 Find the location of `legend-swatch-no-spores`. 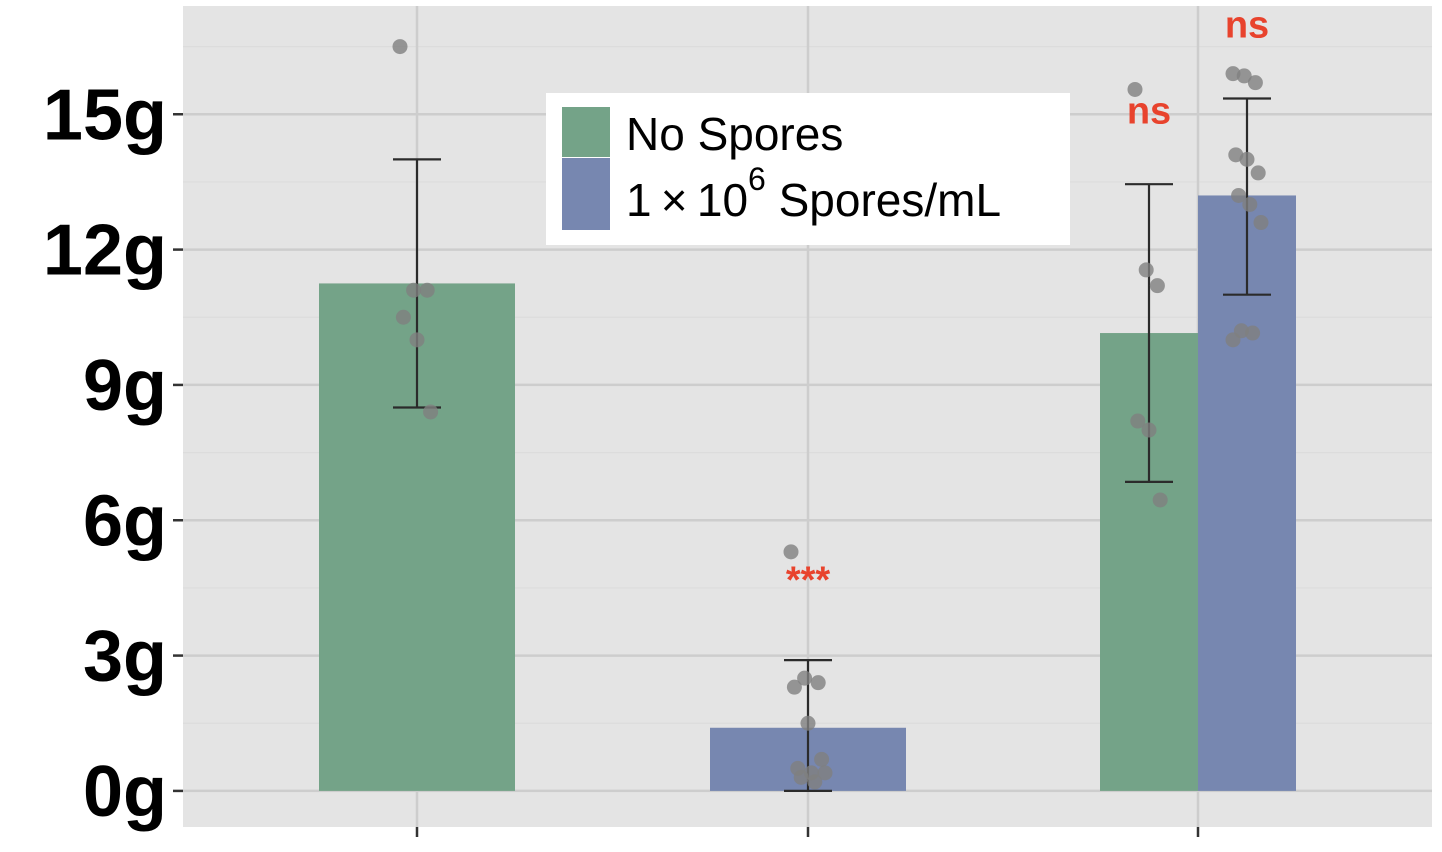

legend-swatch-no-spores is located at coordinates (586, 132).